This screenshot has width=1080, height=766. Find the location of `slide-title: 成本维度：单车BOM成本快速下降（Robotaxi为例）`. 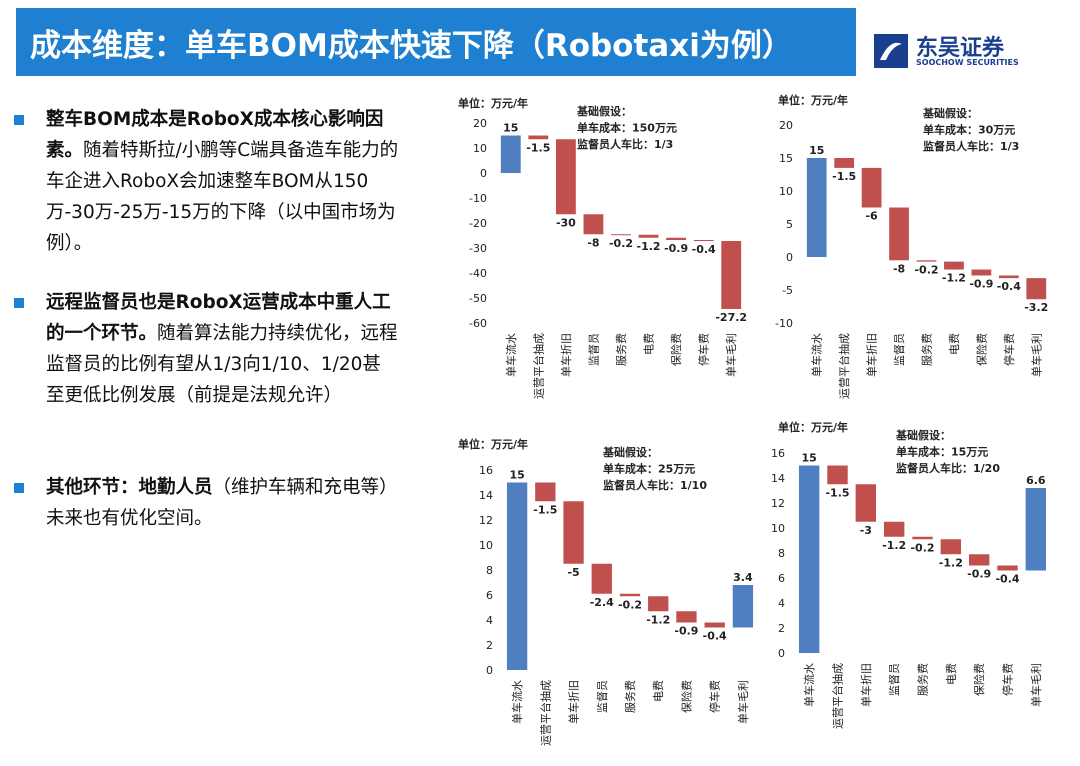

slide-title: 成本维度：单车BOM成本快速下降（Robotaxi为例） is located at coordinates (411, 46).